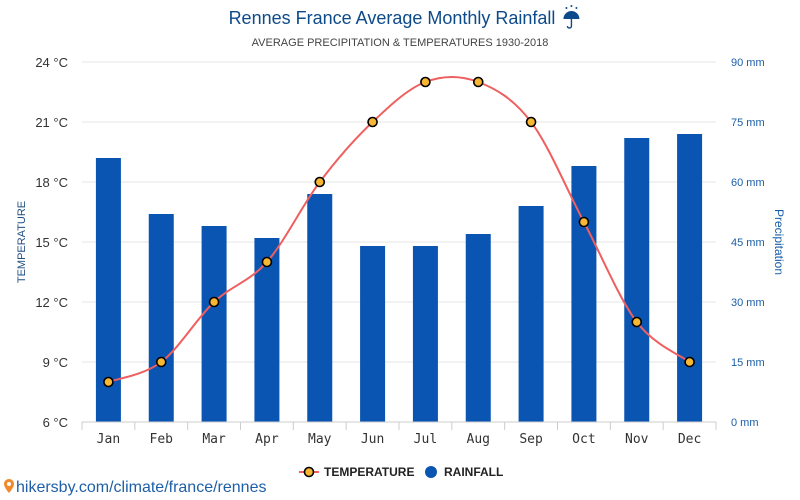 This screenshot has height=500, width=800. Describe the element at coordinates (141, 487) in the screenshot. I see `source-link-text: hikersby.com/climate/france/rennes` at that location.